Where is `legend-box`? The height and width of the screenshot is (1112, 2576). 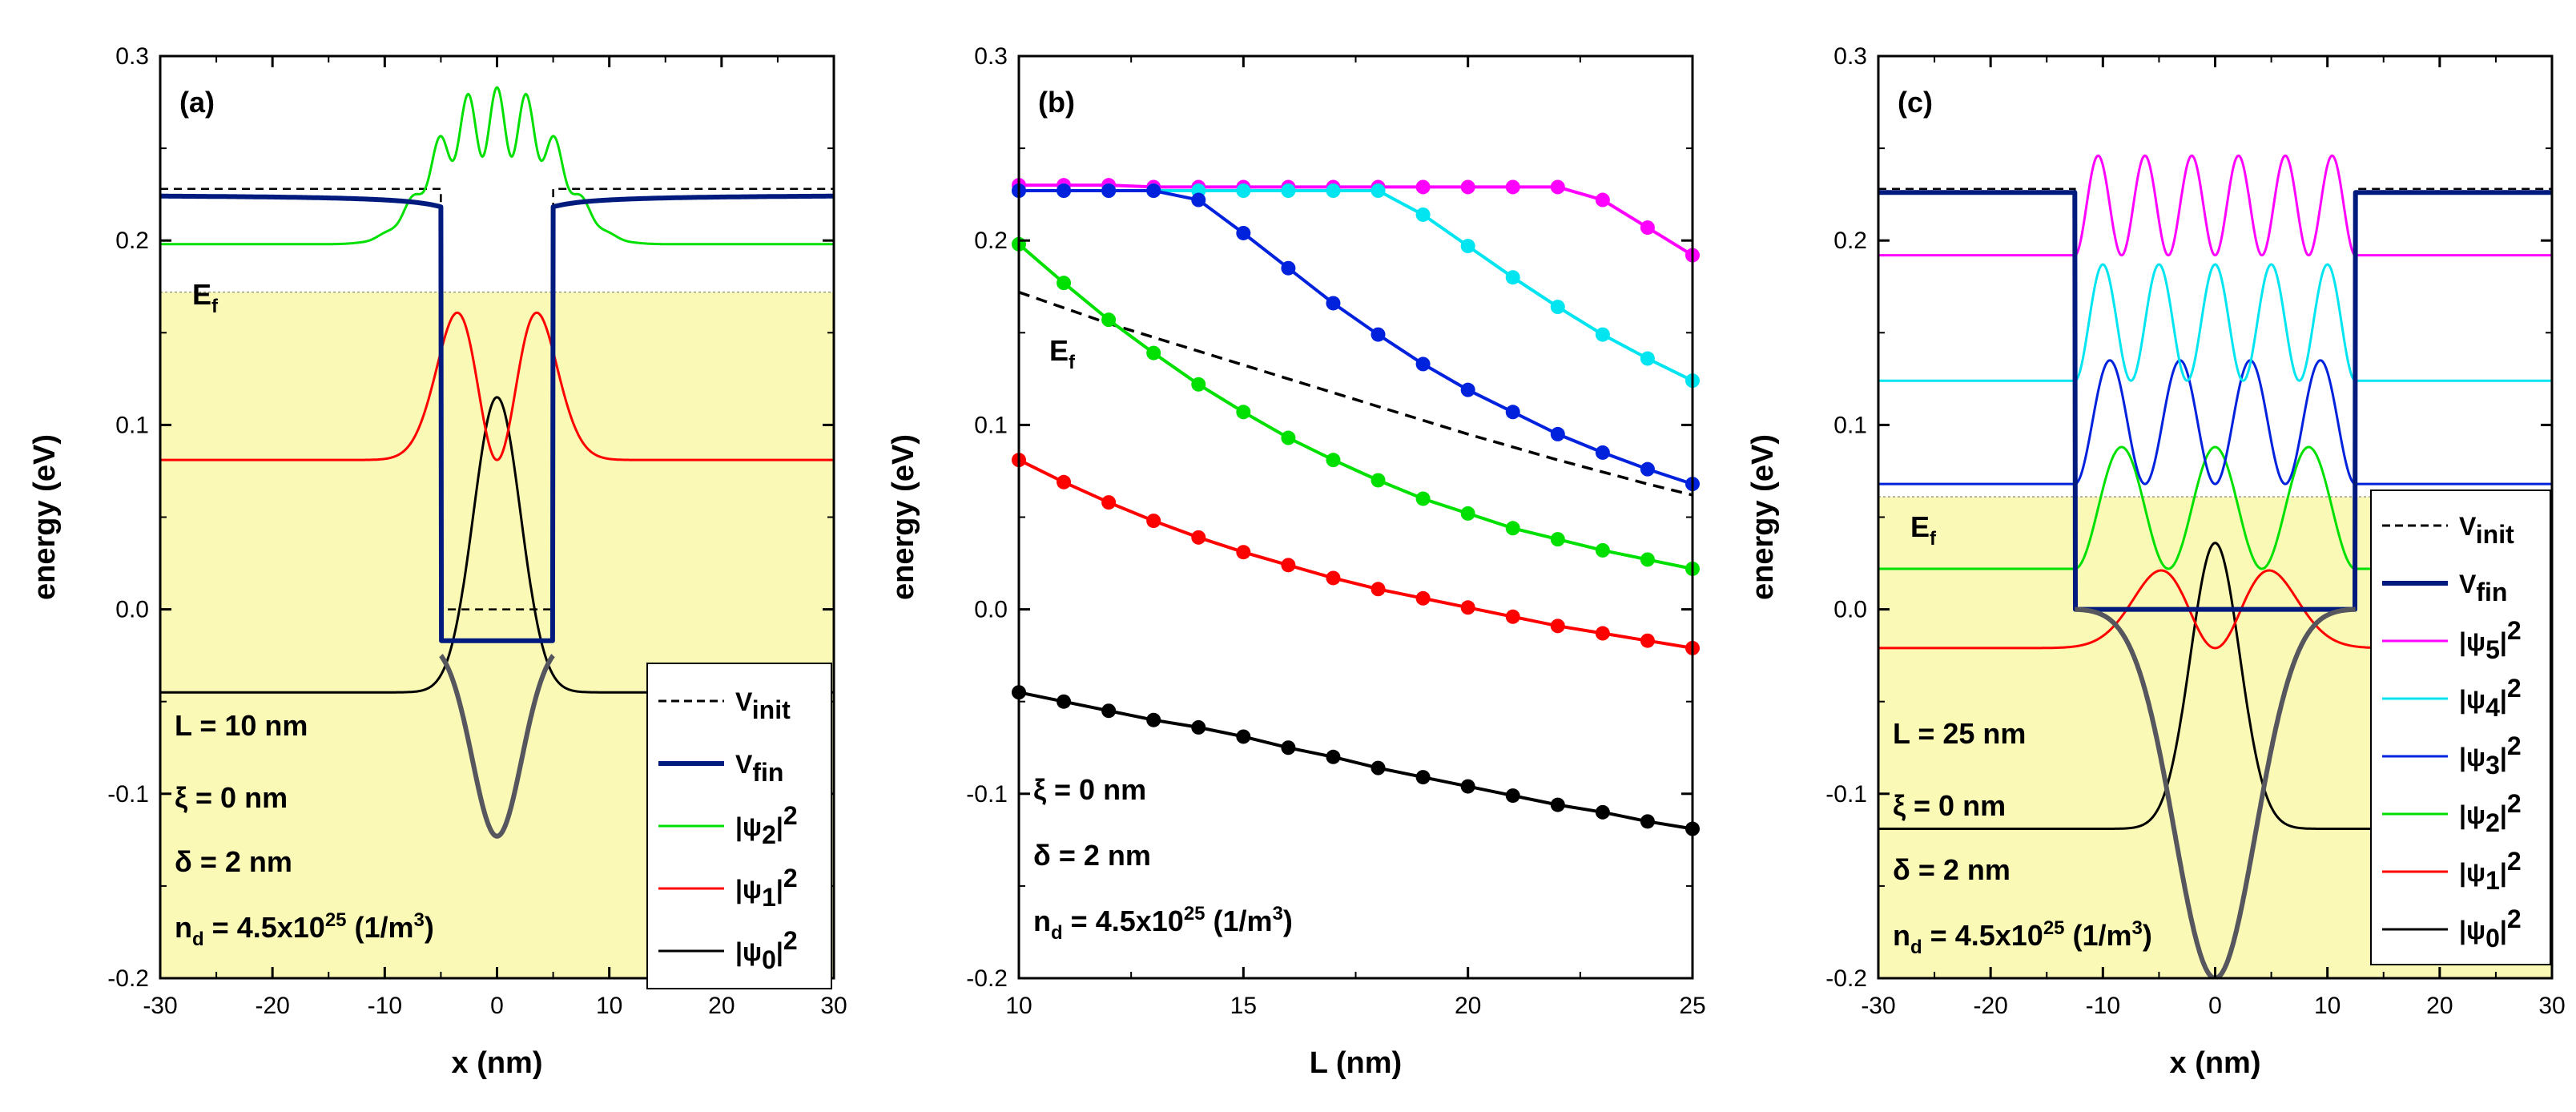
legend-box is located at coordinates (2460, 727).